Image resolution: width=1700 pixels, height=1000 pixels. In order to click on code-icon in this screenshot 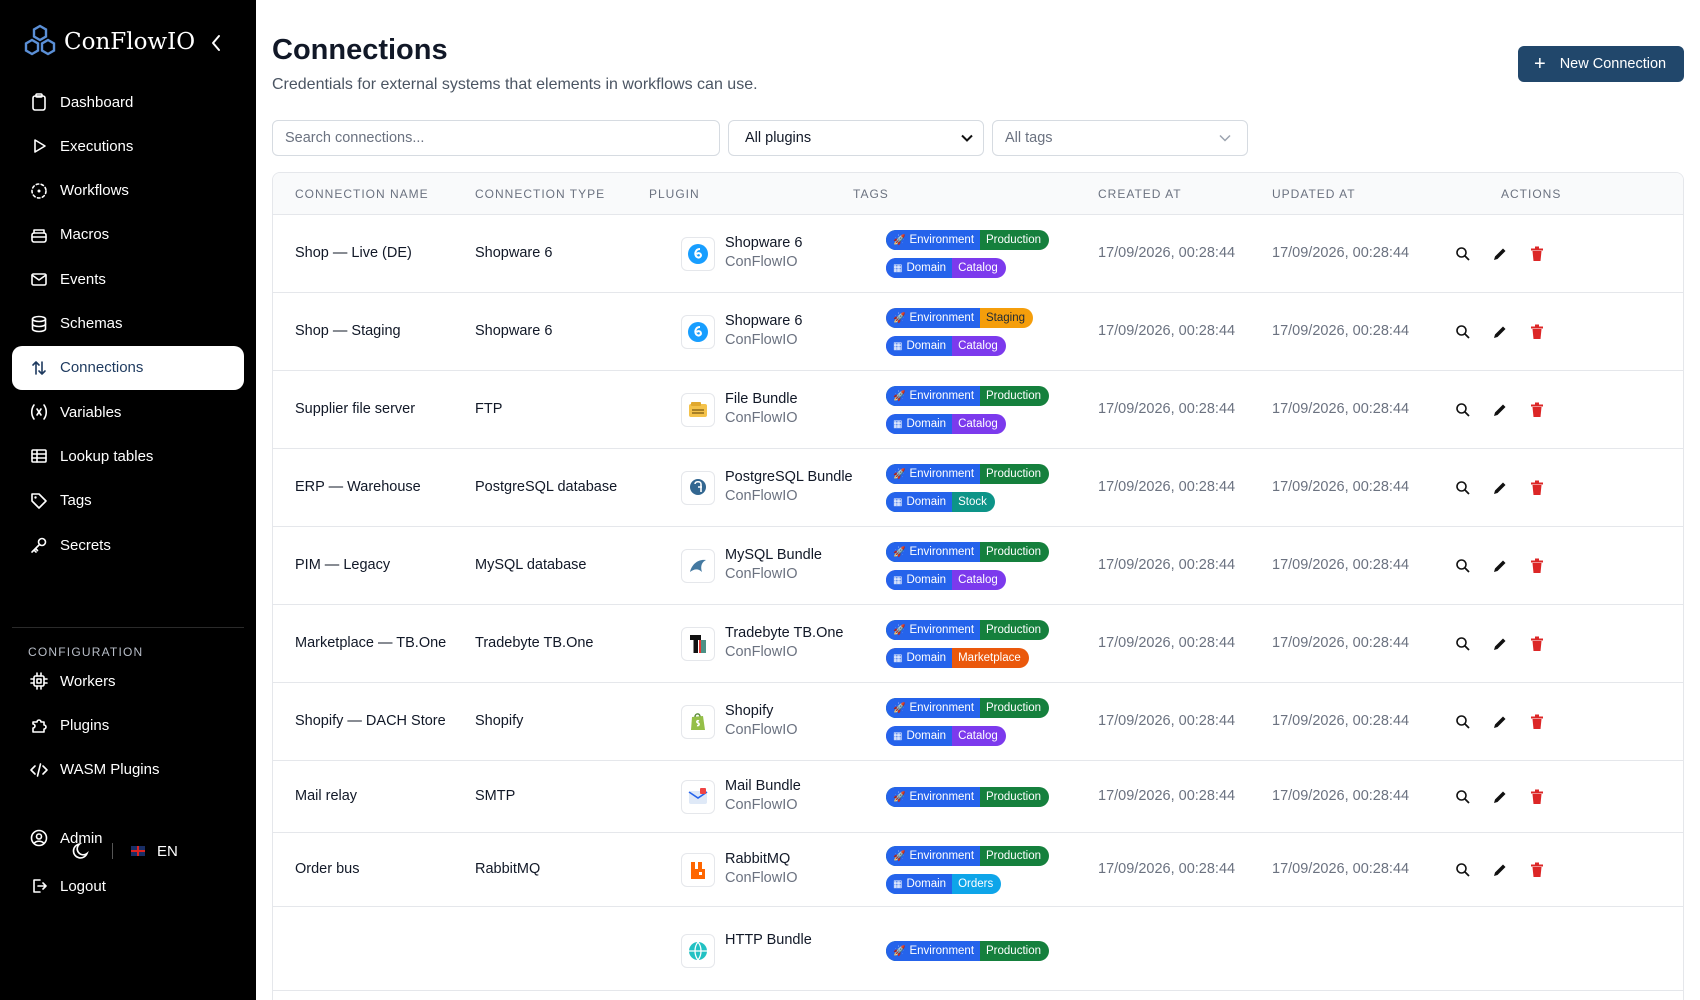, I will do `click(39, 770)`.